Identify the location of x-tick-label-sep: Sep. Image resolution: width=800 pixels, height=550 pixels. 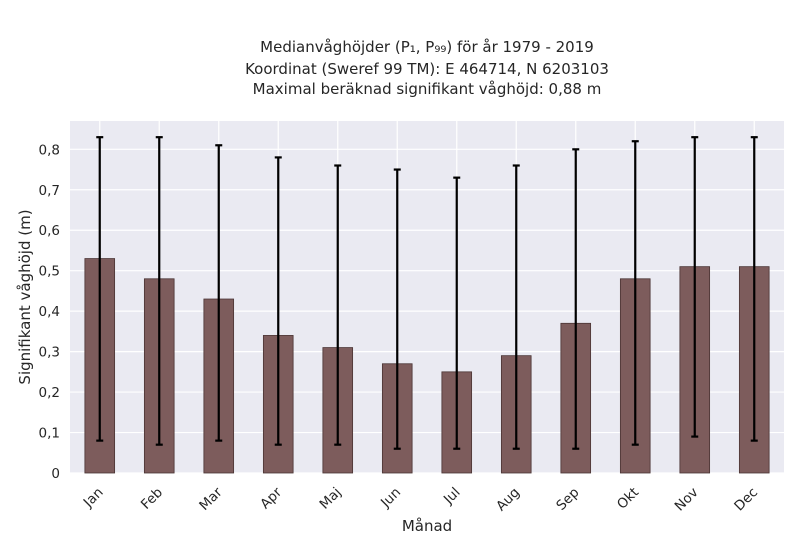
(567, 499).